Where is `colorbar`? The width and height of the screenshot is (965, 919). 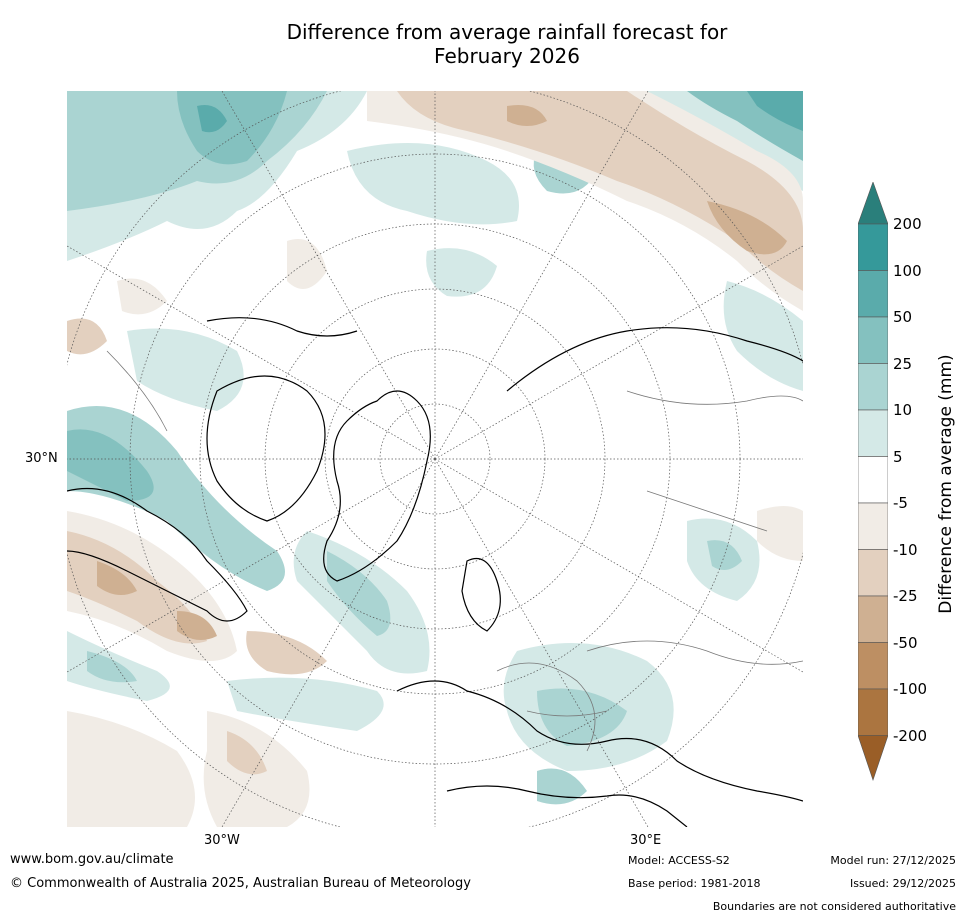 colorbar is located at coordinates (873, 481).